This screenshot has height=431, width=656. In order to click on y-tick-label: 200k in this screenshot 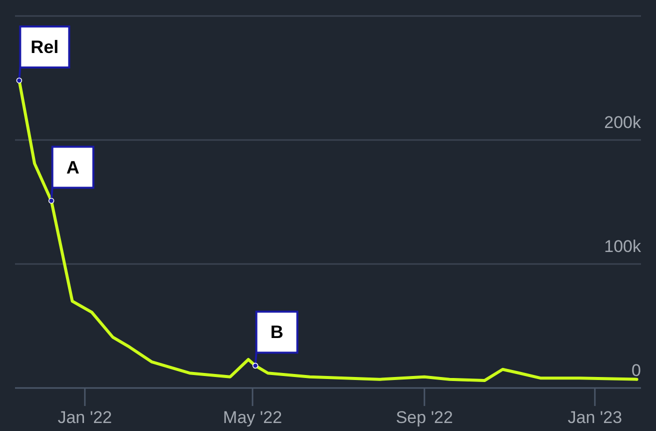, I will do `click(623, 122)`.